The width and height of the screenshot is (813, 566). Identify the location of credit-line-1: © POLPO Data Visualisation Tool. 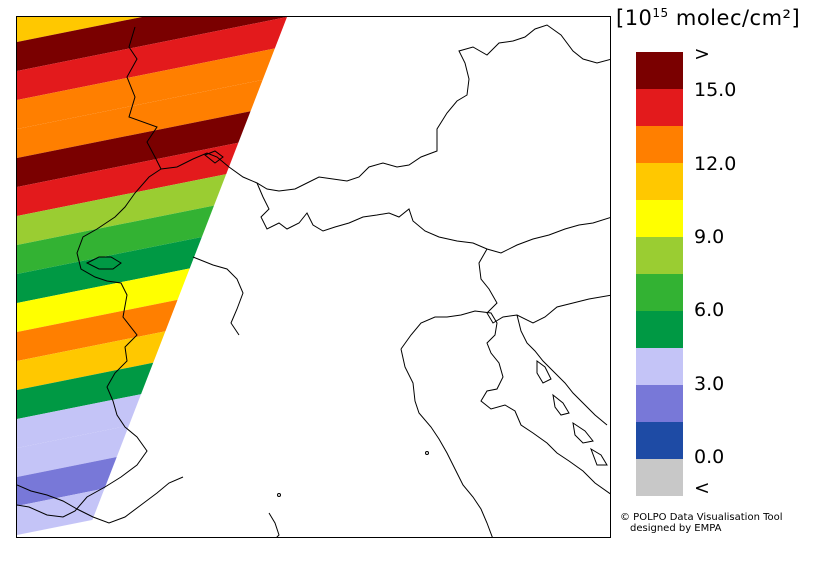
(701, 517).